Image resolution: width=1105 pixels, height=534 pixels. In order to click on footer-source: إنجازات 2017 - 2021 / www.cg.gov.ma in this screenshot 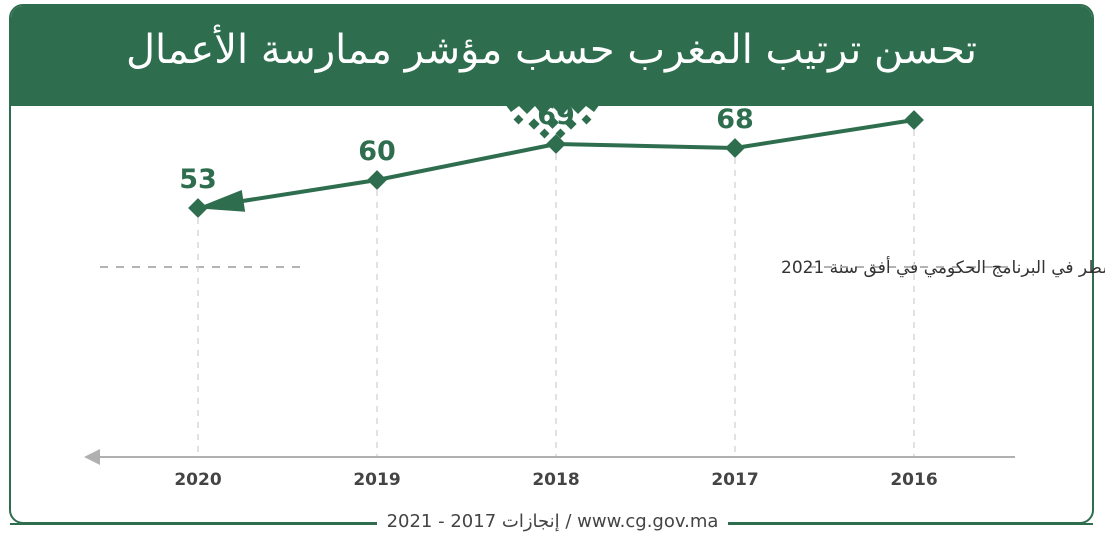, I will do `click(552, 521)`.